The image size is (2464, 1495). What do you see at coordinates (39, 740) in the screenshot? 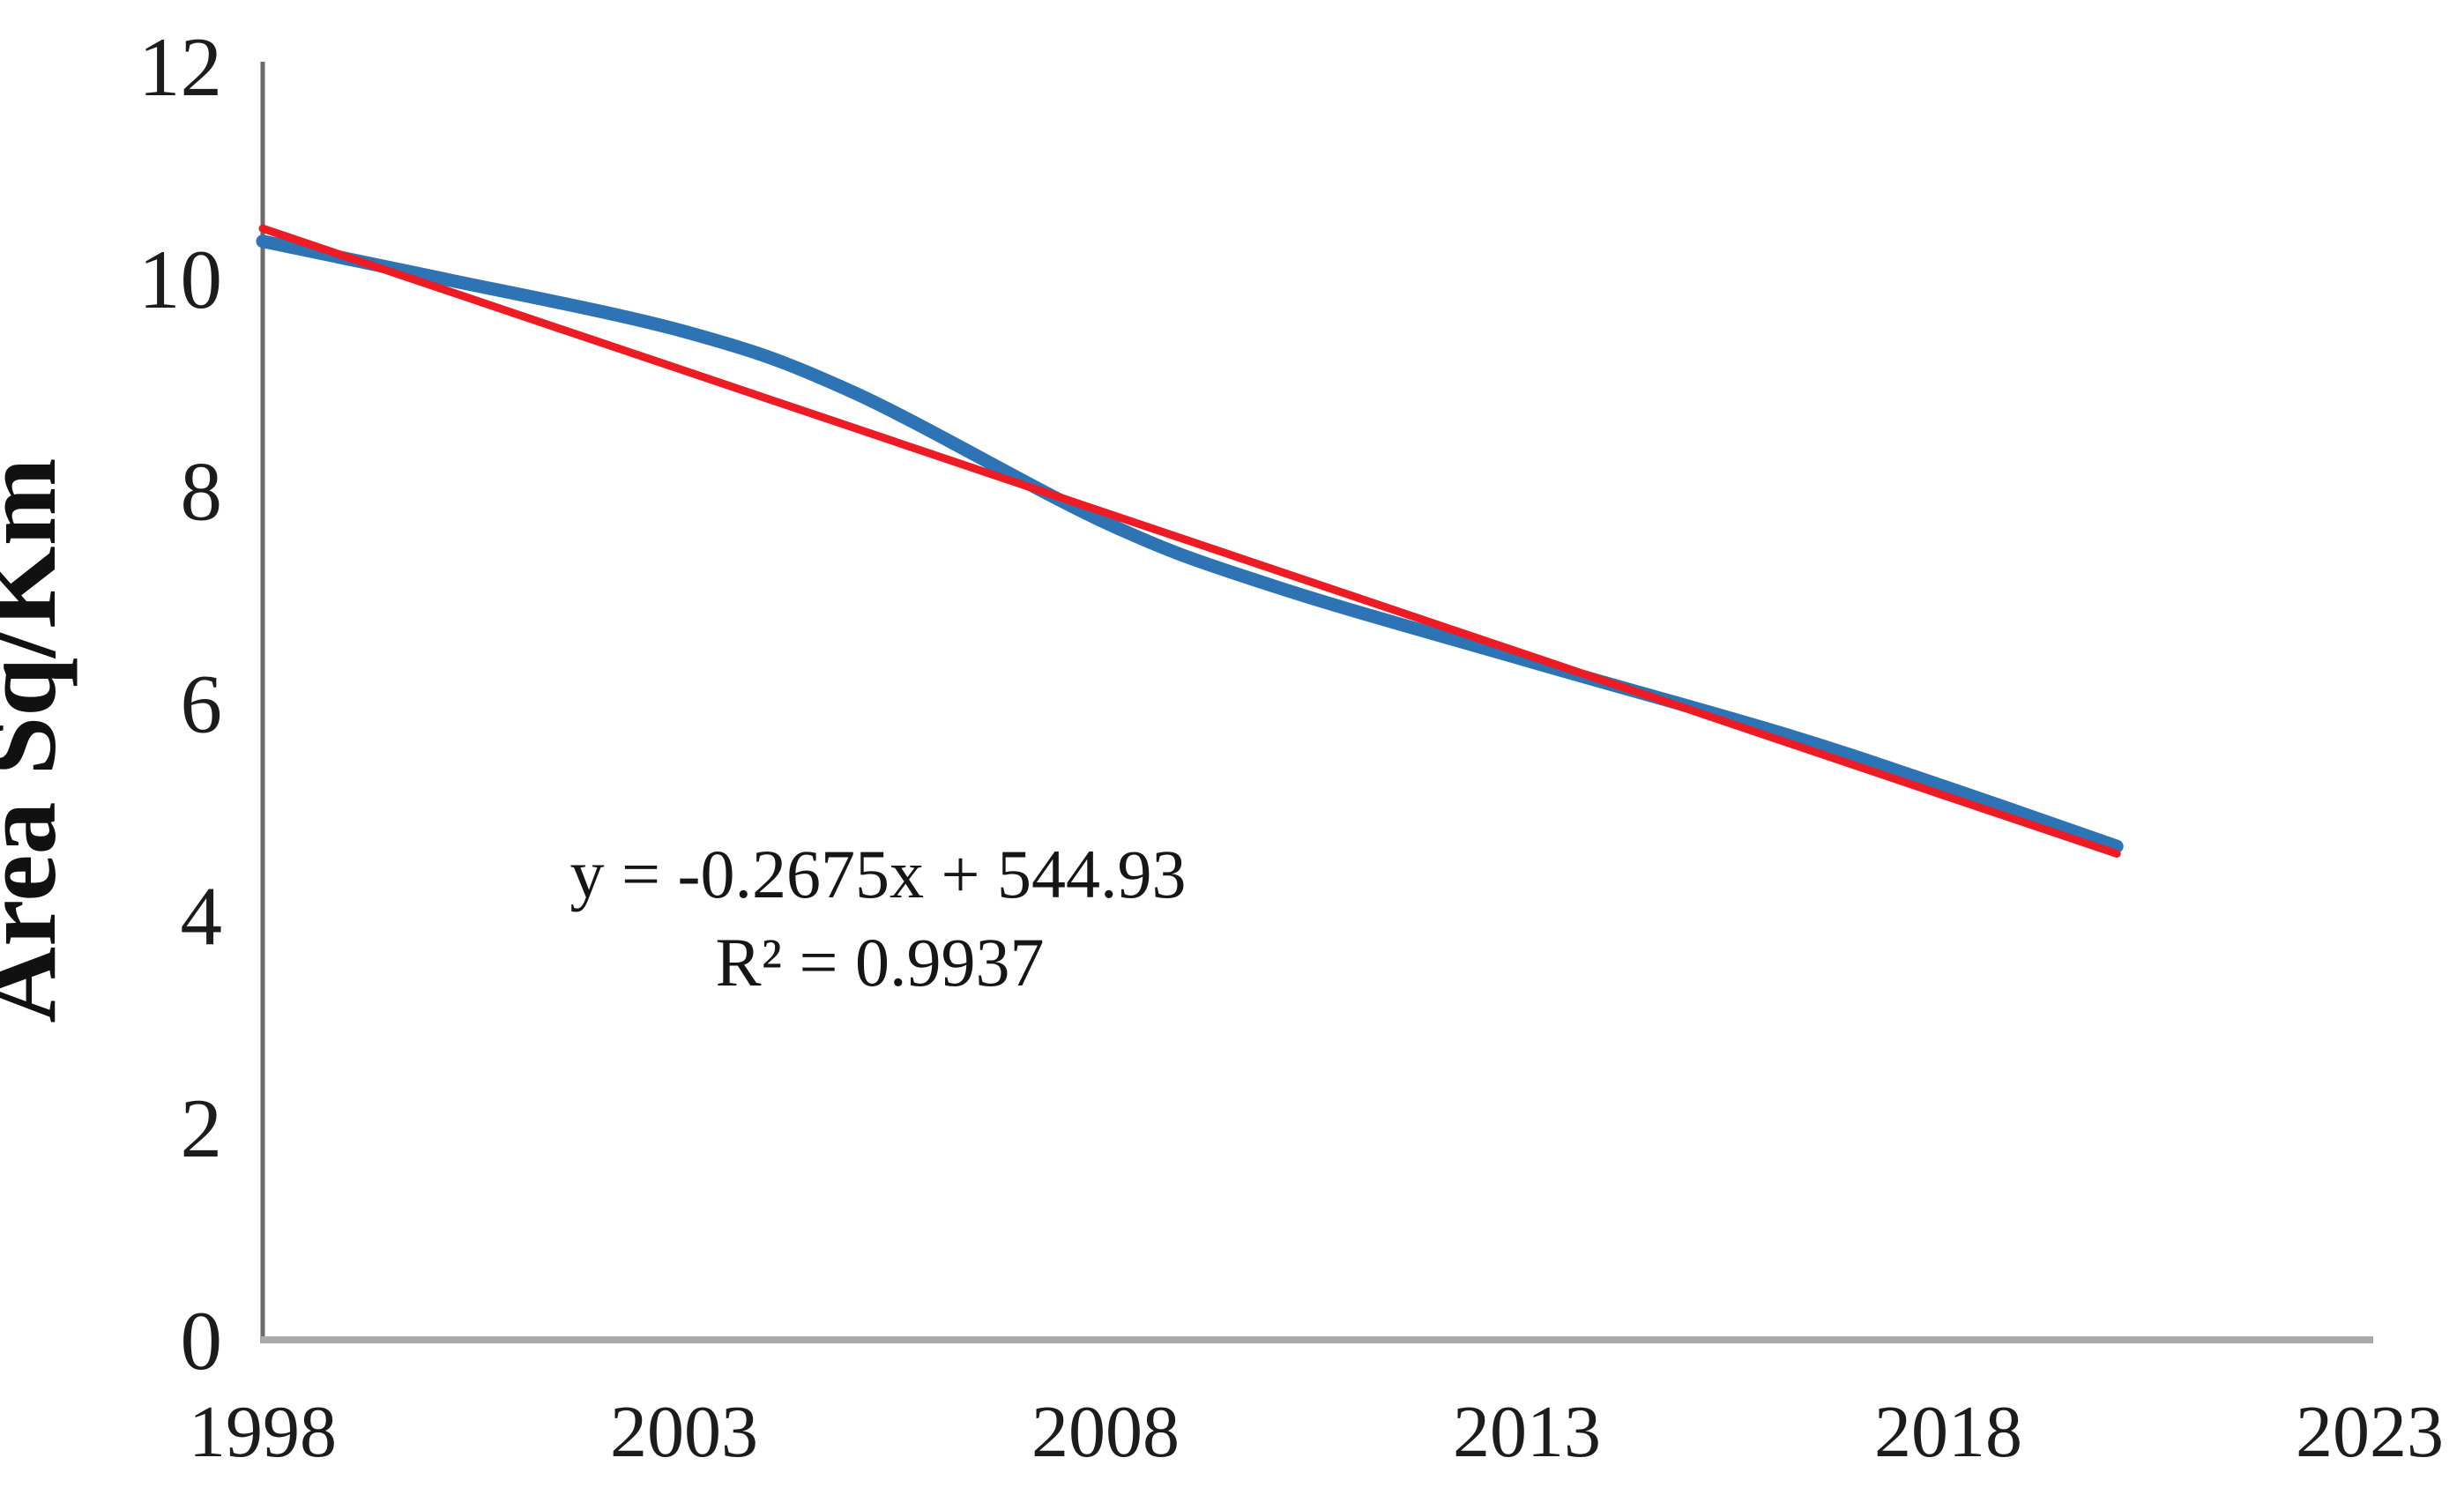
I see `y-axis-title: Area Sq/Km` at bounding box center [39, 740].